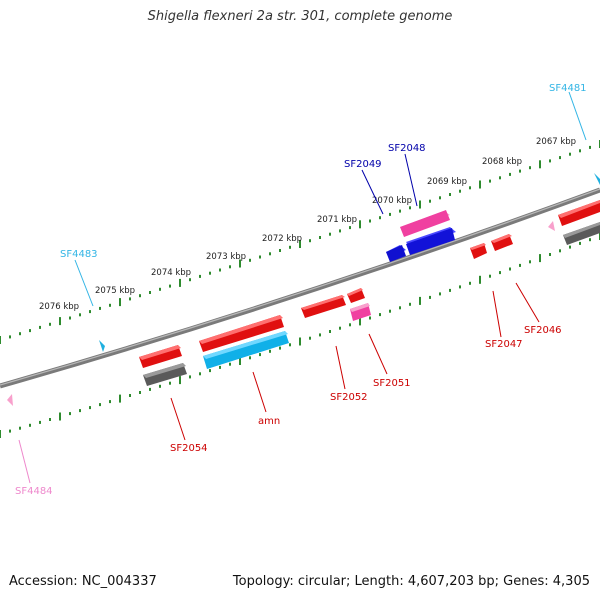  I want to click on gene-SF2051-pink, so click(360, 312).